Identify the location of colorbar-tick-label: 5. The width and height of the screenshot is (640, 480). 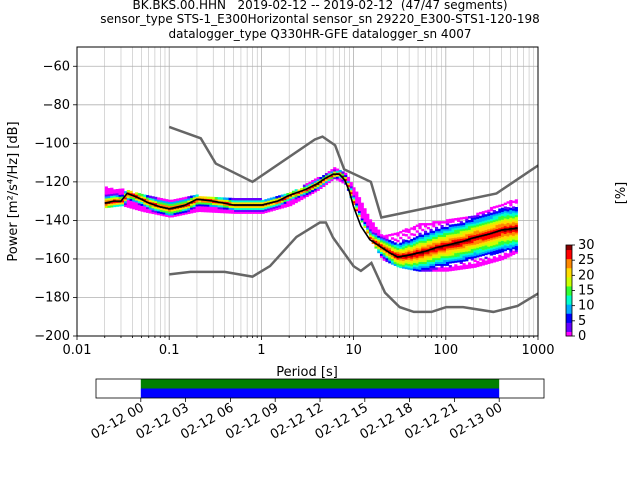
(582, 321).